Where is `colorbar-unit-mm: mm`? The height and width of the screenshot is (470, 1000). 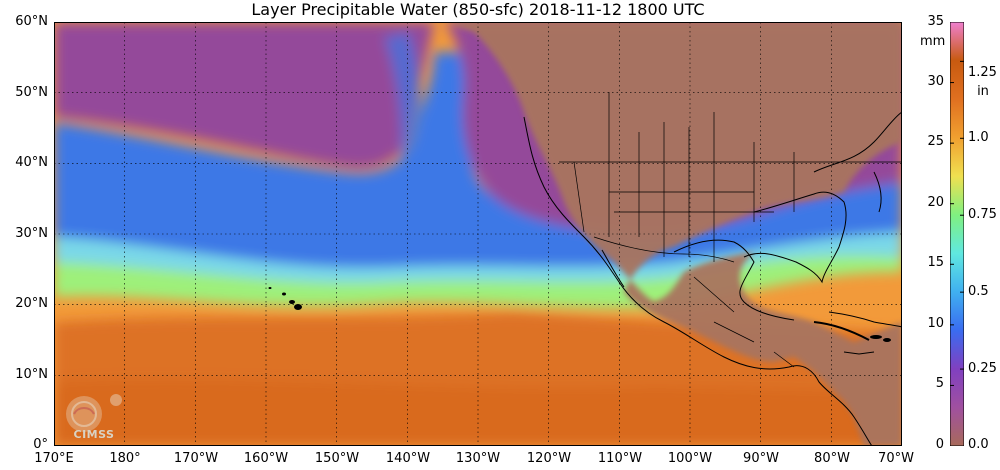
colorbar-unit-mm: mm is located at coordinates (933, 41).